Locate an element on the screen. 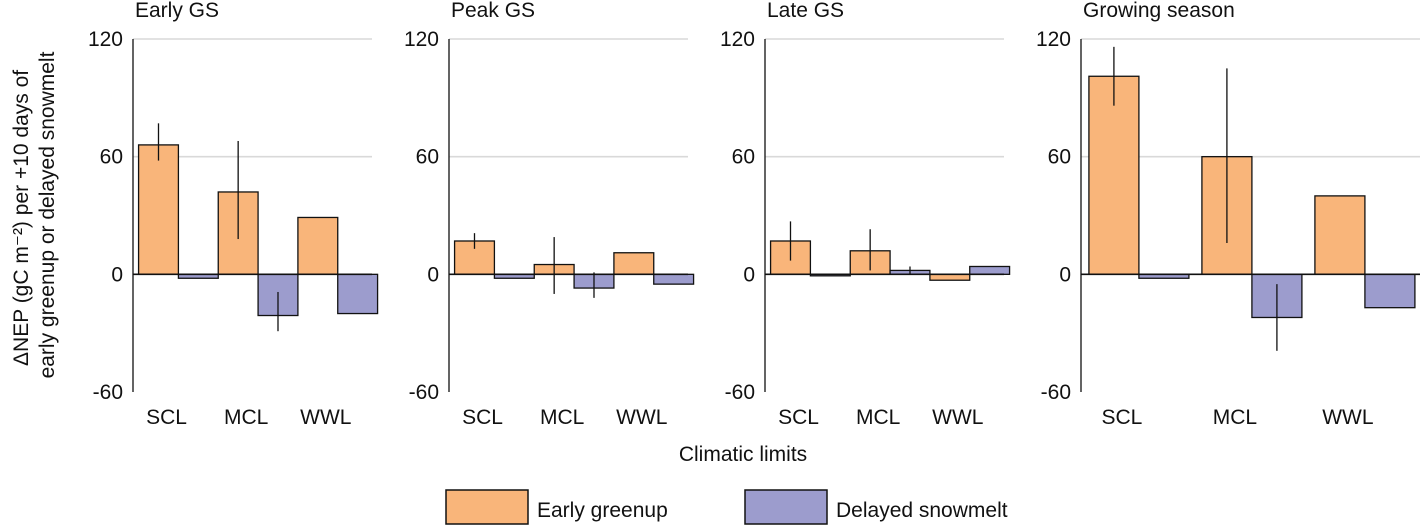  legend-swatch-early-greenup is located at coordinates (487, 507).